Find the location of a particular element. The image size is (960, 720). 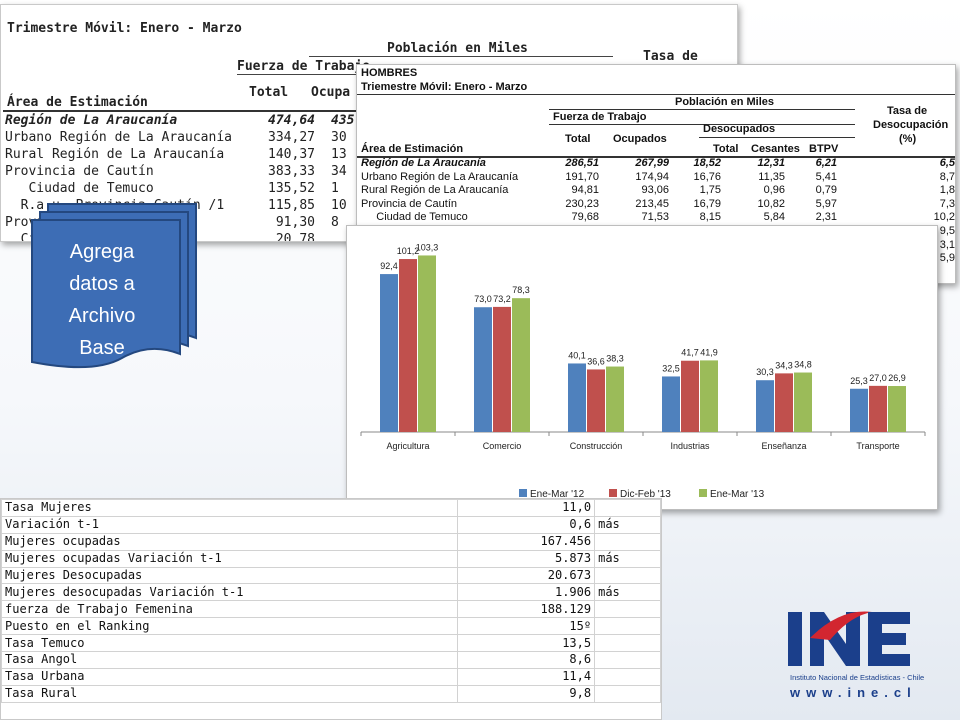

cell-btpv: 5,41 is located at coordinates (826, 176).